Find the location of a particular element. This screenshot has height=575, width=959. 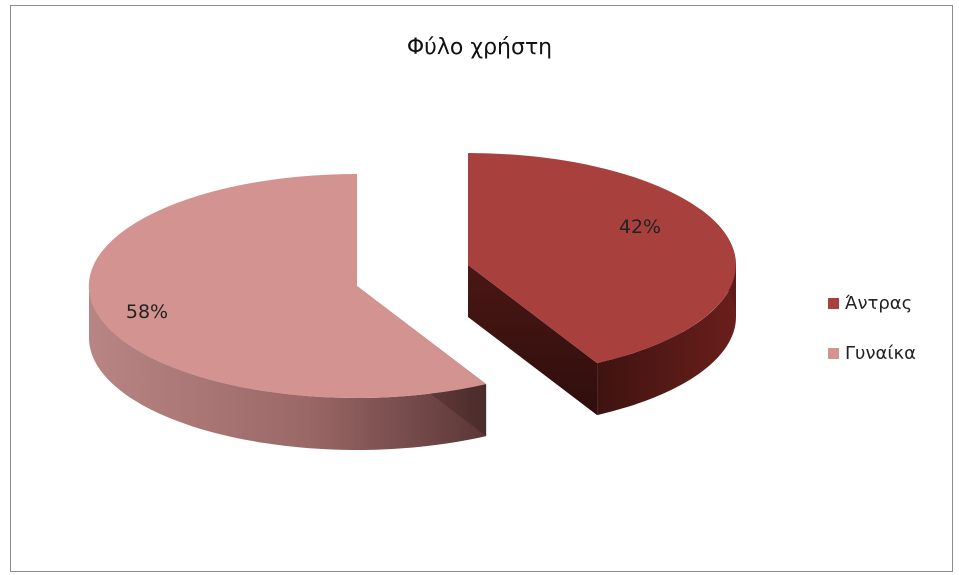

slice-side-women is located at coordinates (288, 368).